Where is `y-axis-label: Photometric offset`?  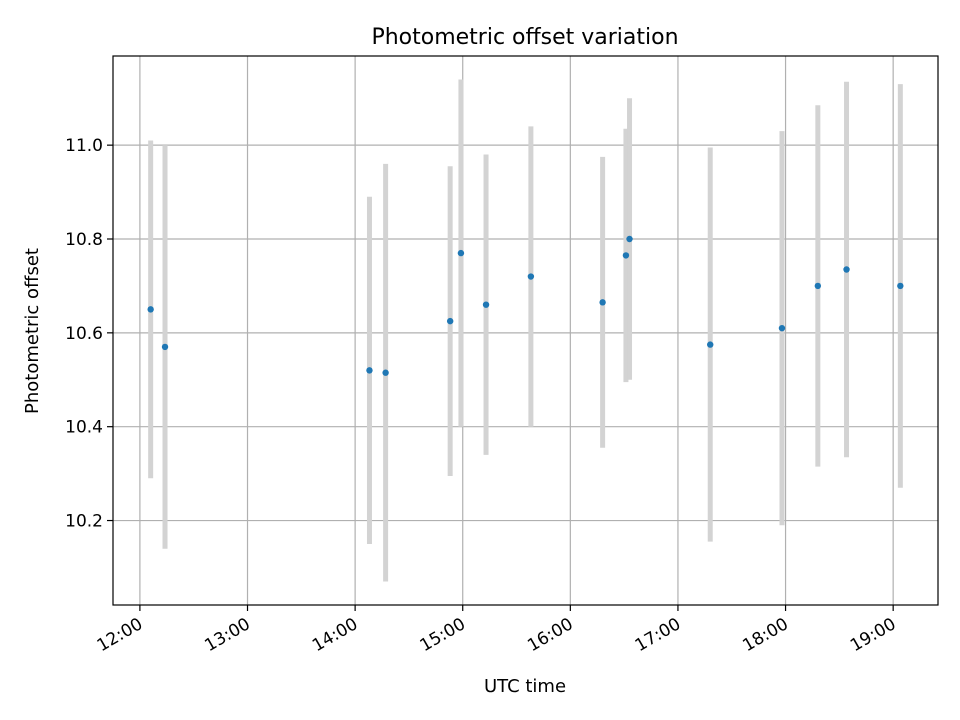 y-axis-label: Photometric offset is located at coordinates (32, 331).